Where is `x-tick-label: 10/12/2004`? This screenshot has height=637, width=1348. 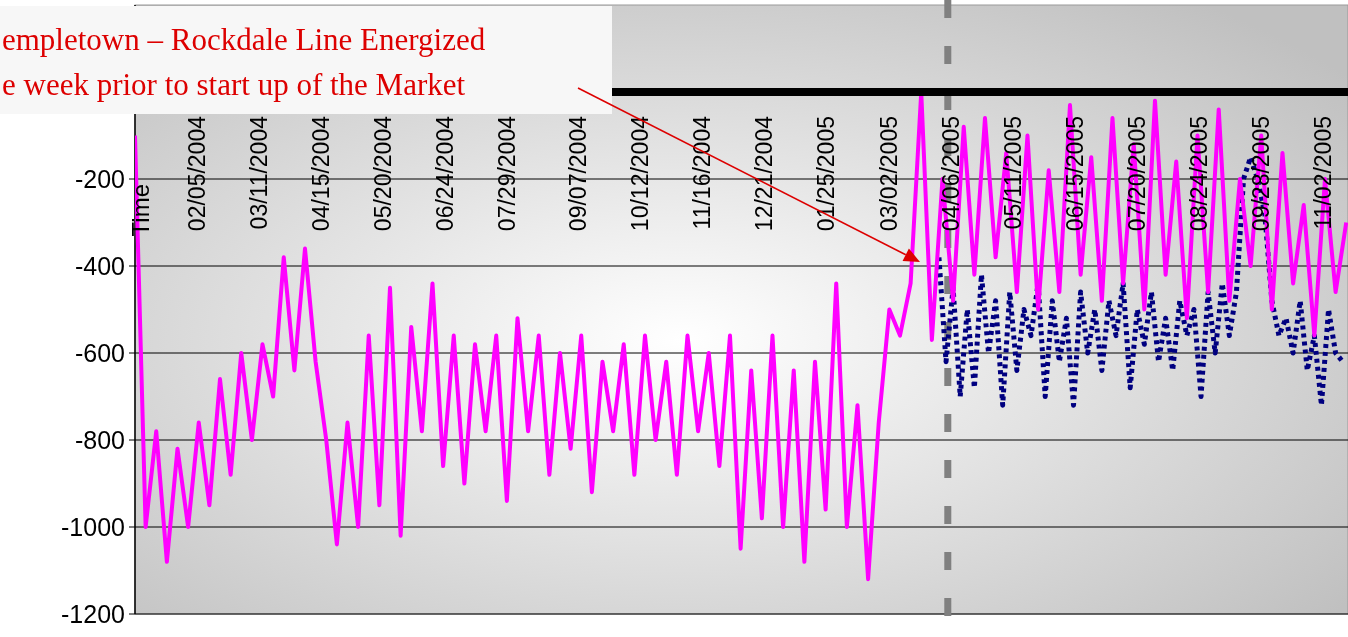 x-tick-label: 10/12/2004 is located at coordinates (639, 173).